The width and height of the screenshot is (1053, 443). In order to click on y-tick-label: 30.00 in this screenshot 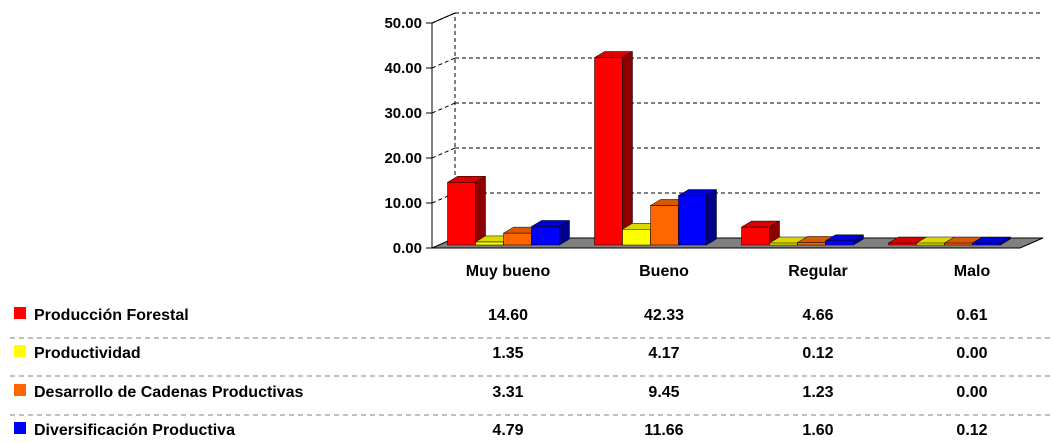, I will do `click(403, 113)`.